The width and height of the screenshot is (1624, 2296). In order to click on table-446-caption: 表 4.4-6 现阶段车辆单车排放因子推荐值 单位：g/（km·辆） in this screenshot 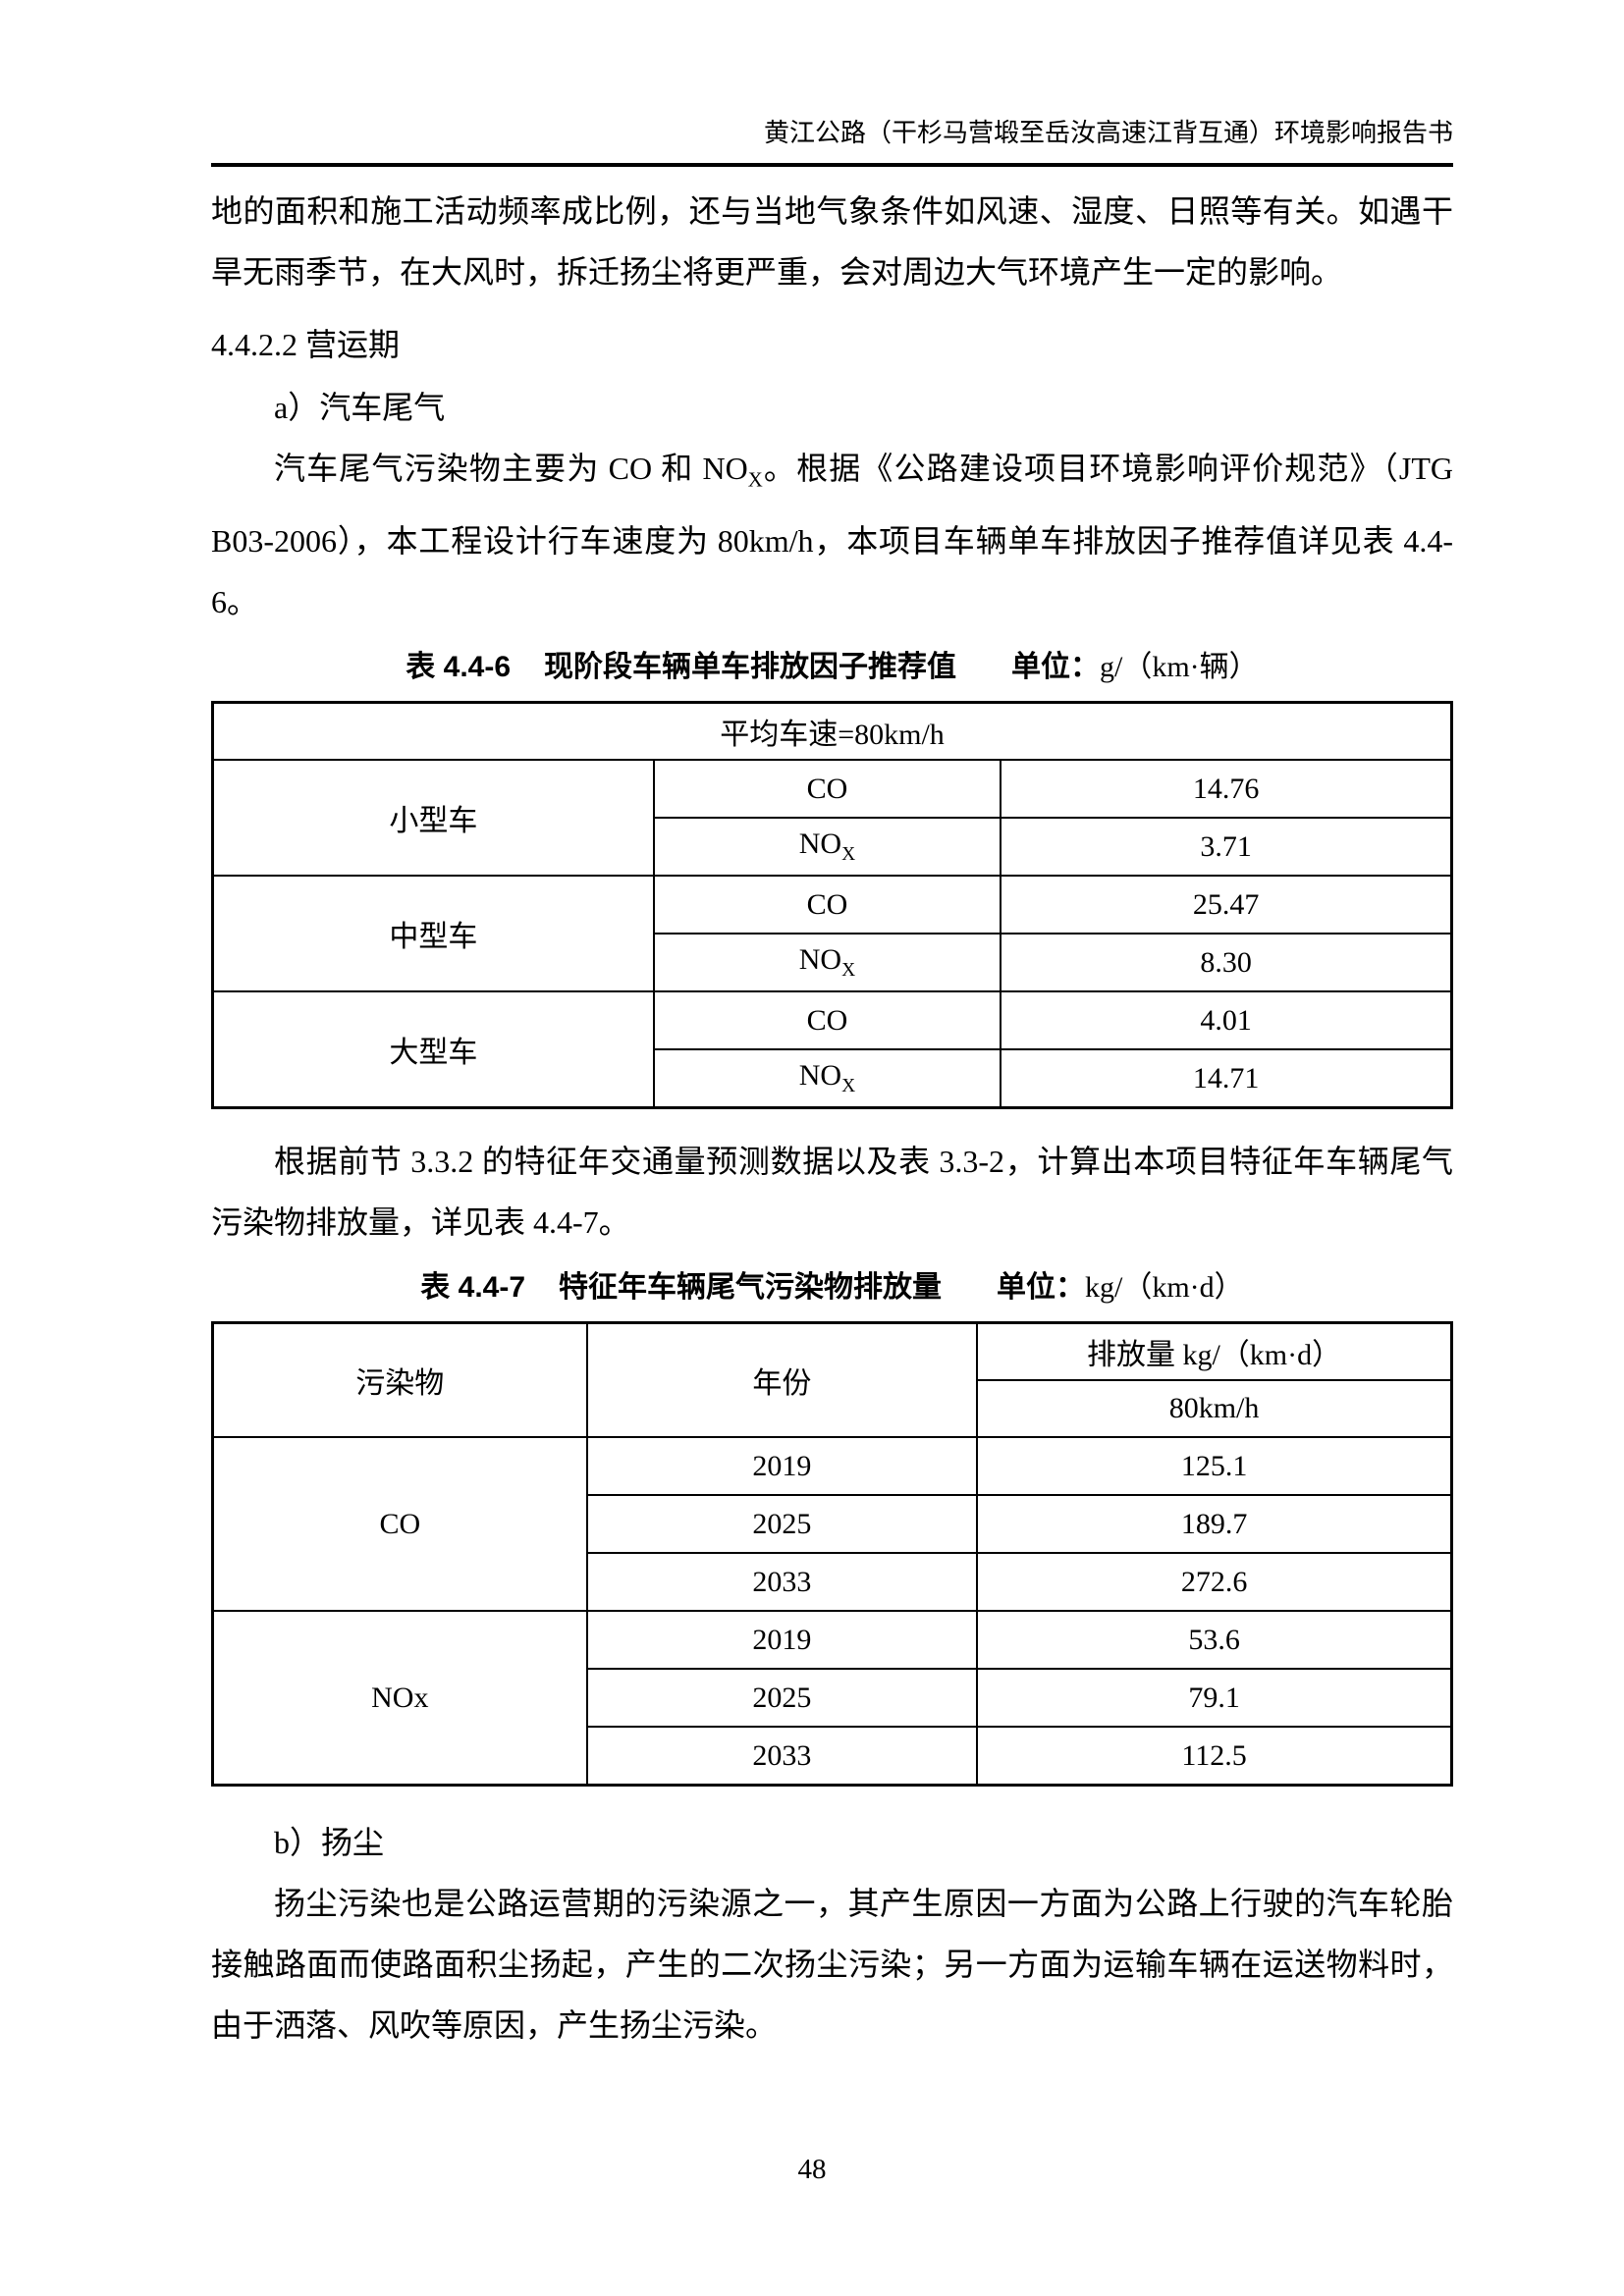, I will do `click(832, 667)`.